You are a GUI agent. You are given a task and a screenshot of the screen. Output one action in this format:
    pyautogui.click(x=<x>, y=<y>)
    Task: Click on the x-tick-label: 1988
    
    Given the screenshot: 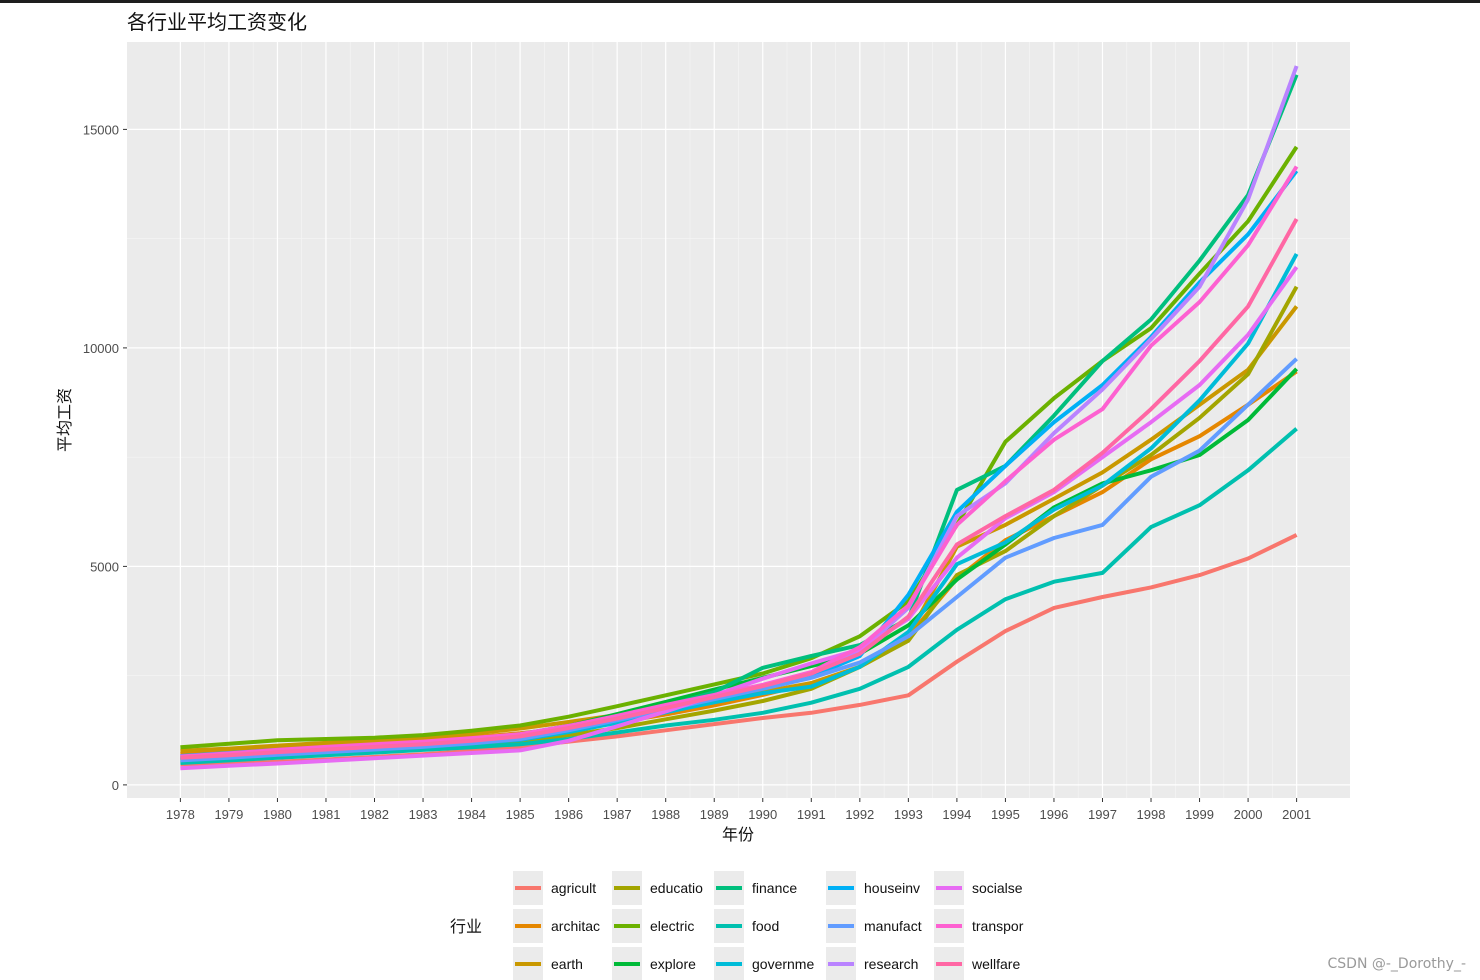 What is the action you would take?
    pyautogui.click(x=665, y=814)
    